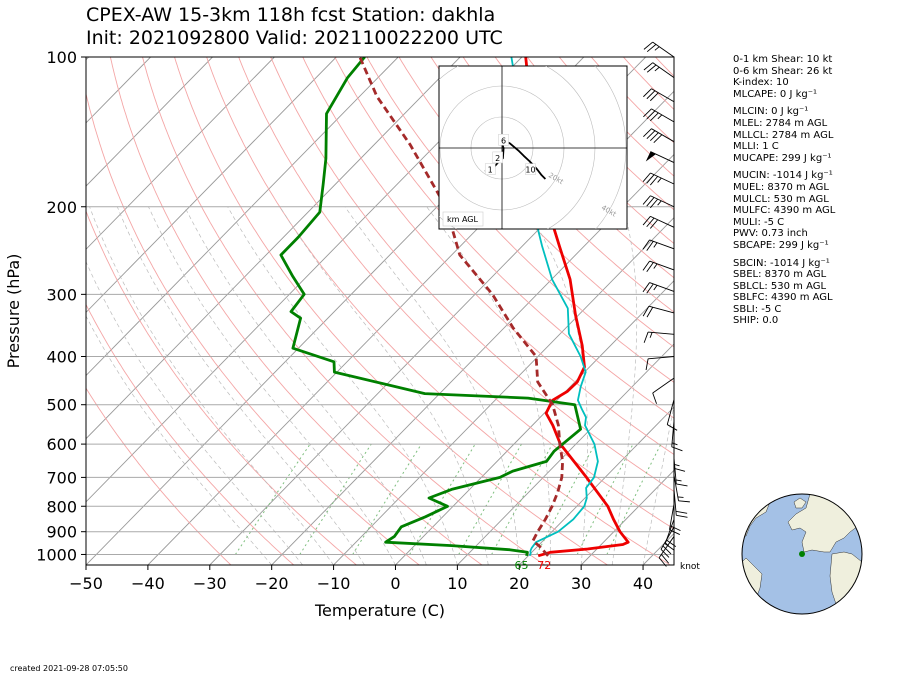 The image size is (906, 675). What do you see at coordinates (148, 583) in the screenshot?
I see `x-tick-label: −40` at bounding box center [148, 583].